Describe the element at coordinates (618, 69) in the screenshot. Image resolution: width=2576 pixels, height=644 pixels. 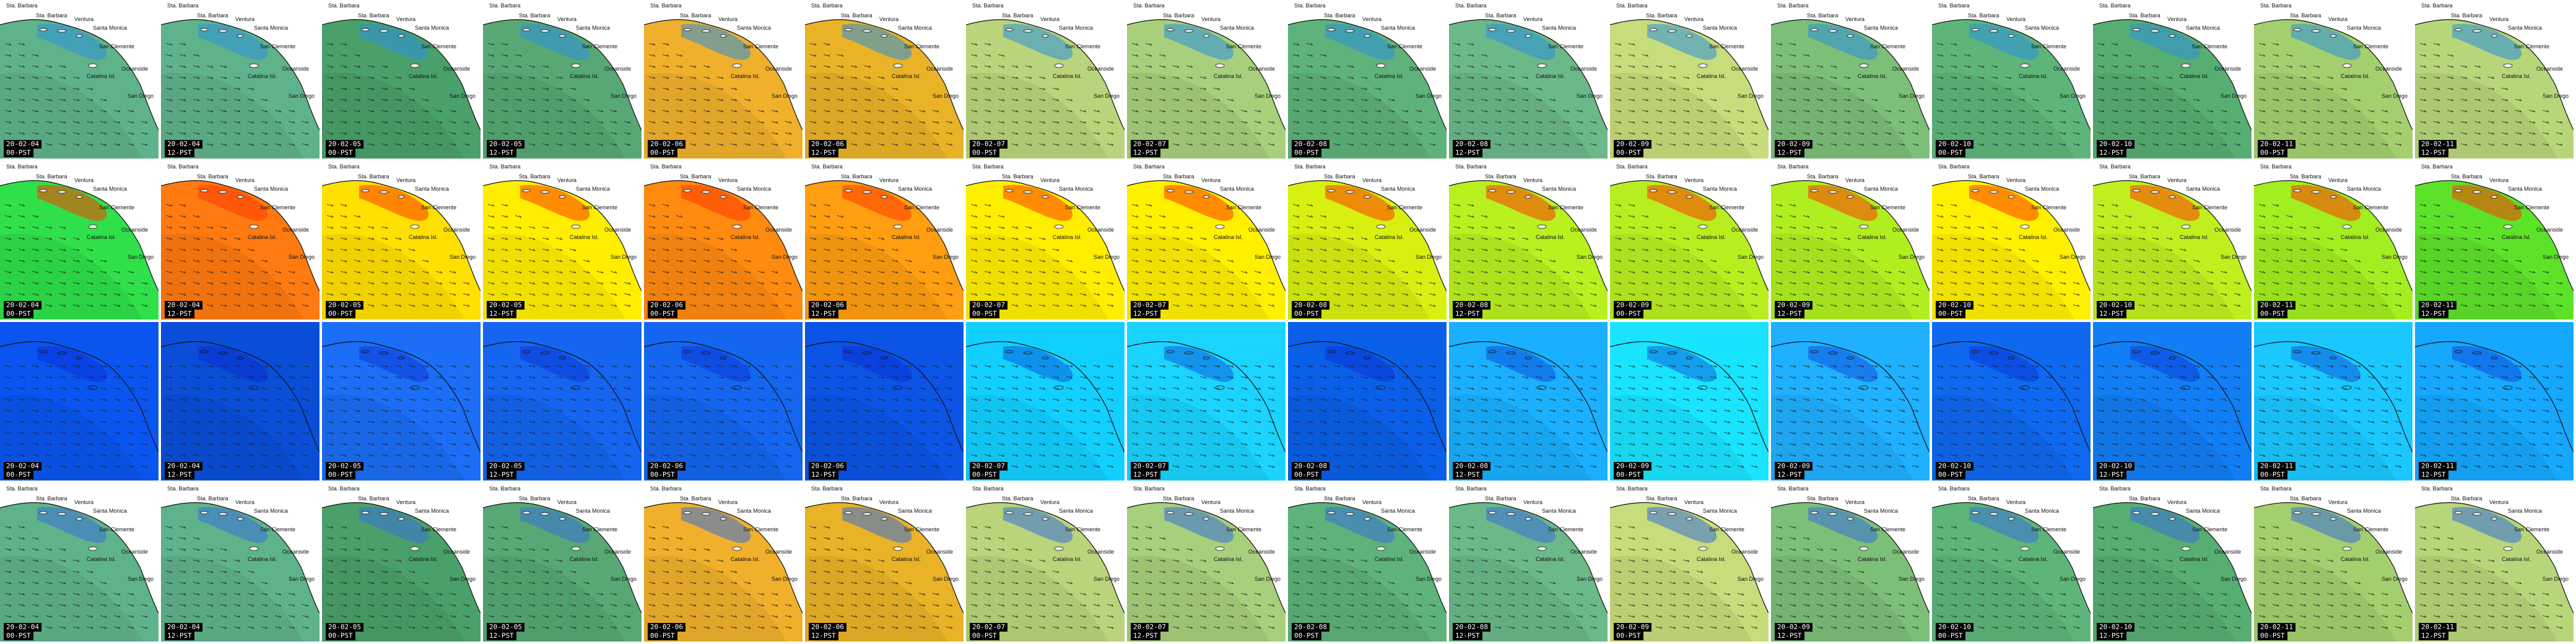
I see `place-label: Oceanside` at that location.